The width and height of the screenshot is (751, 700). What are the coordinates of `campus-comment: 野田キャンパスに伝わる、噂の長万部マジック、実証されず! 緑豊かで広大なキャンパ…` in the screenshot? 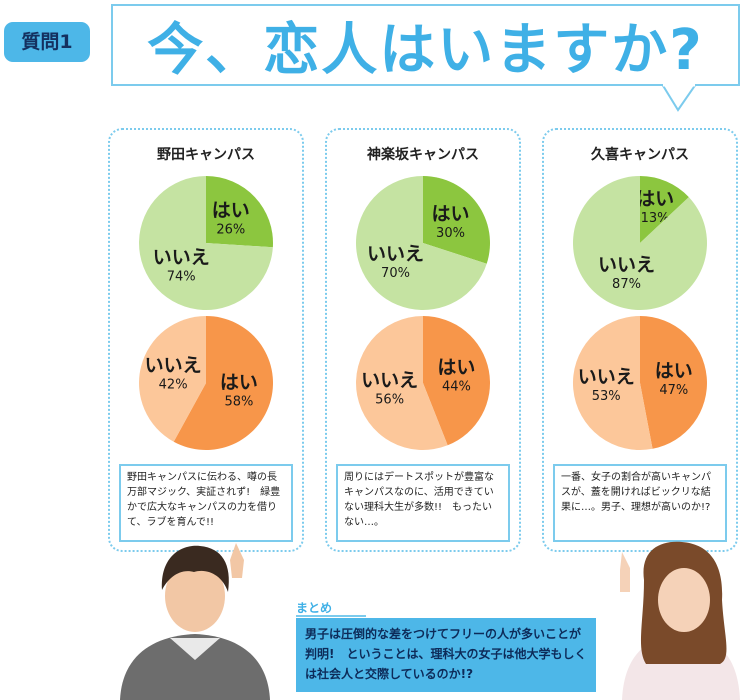 It's located at (206, 503).